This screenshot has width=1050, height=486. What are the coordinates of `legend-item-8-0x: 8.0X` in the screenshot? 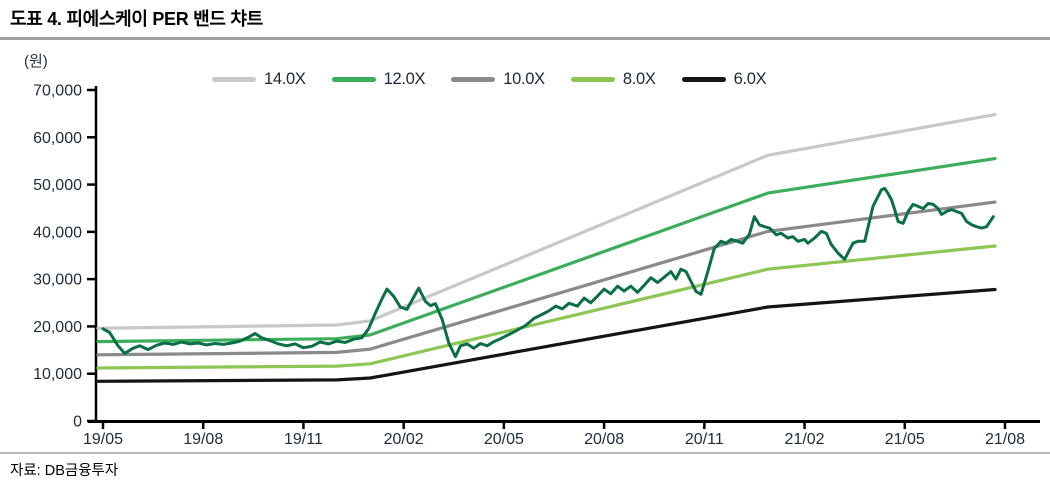 It's located at (613, 79).